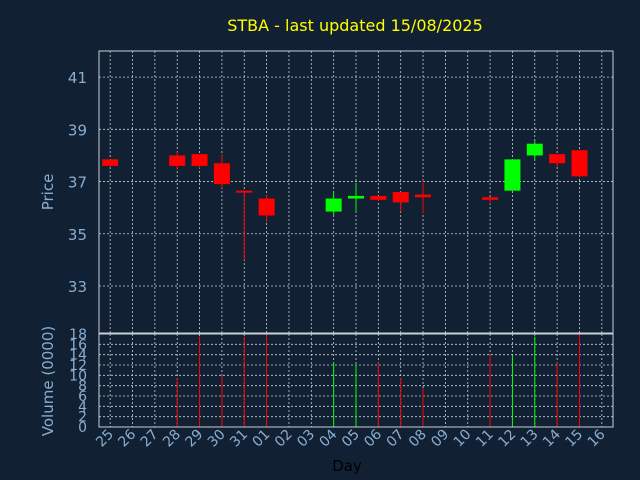  What do you see at coordinates (418, 439) in the screenshot?
I see `x-tick-label: 08` at bounding box center [418, 439].